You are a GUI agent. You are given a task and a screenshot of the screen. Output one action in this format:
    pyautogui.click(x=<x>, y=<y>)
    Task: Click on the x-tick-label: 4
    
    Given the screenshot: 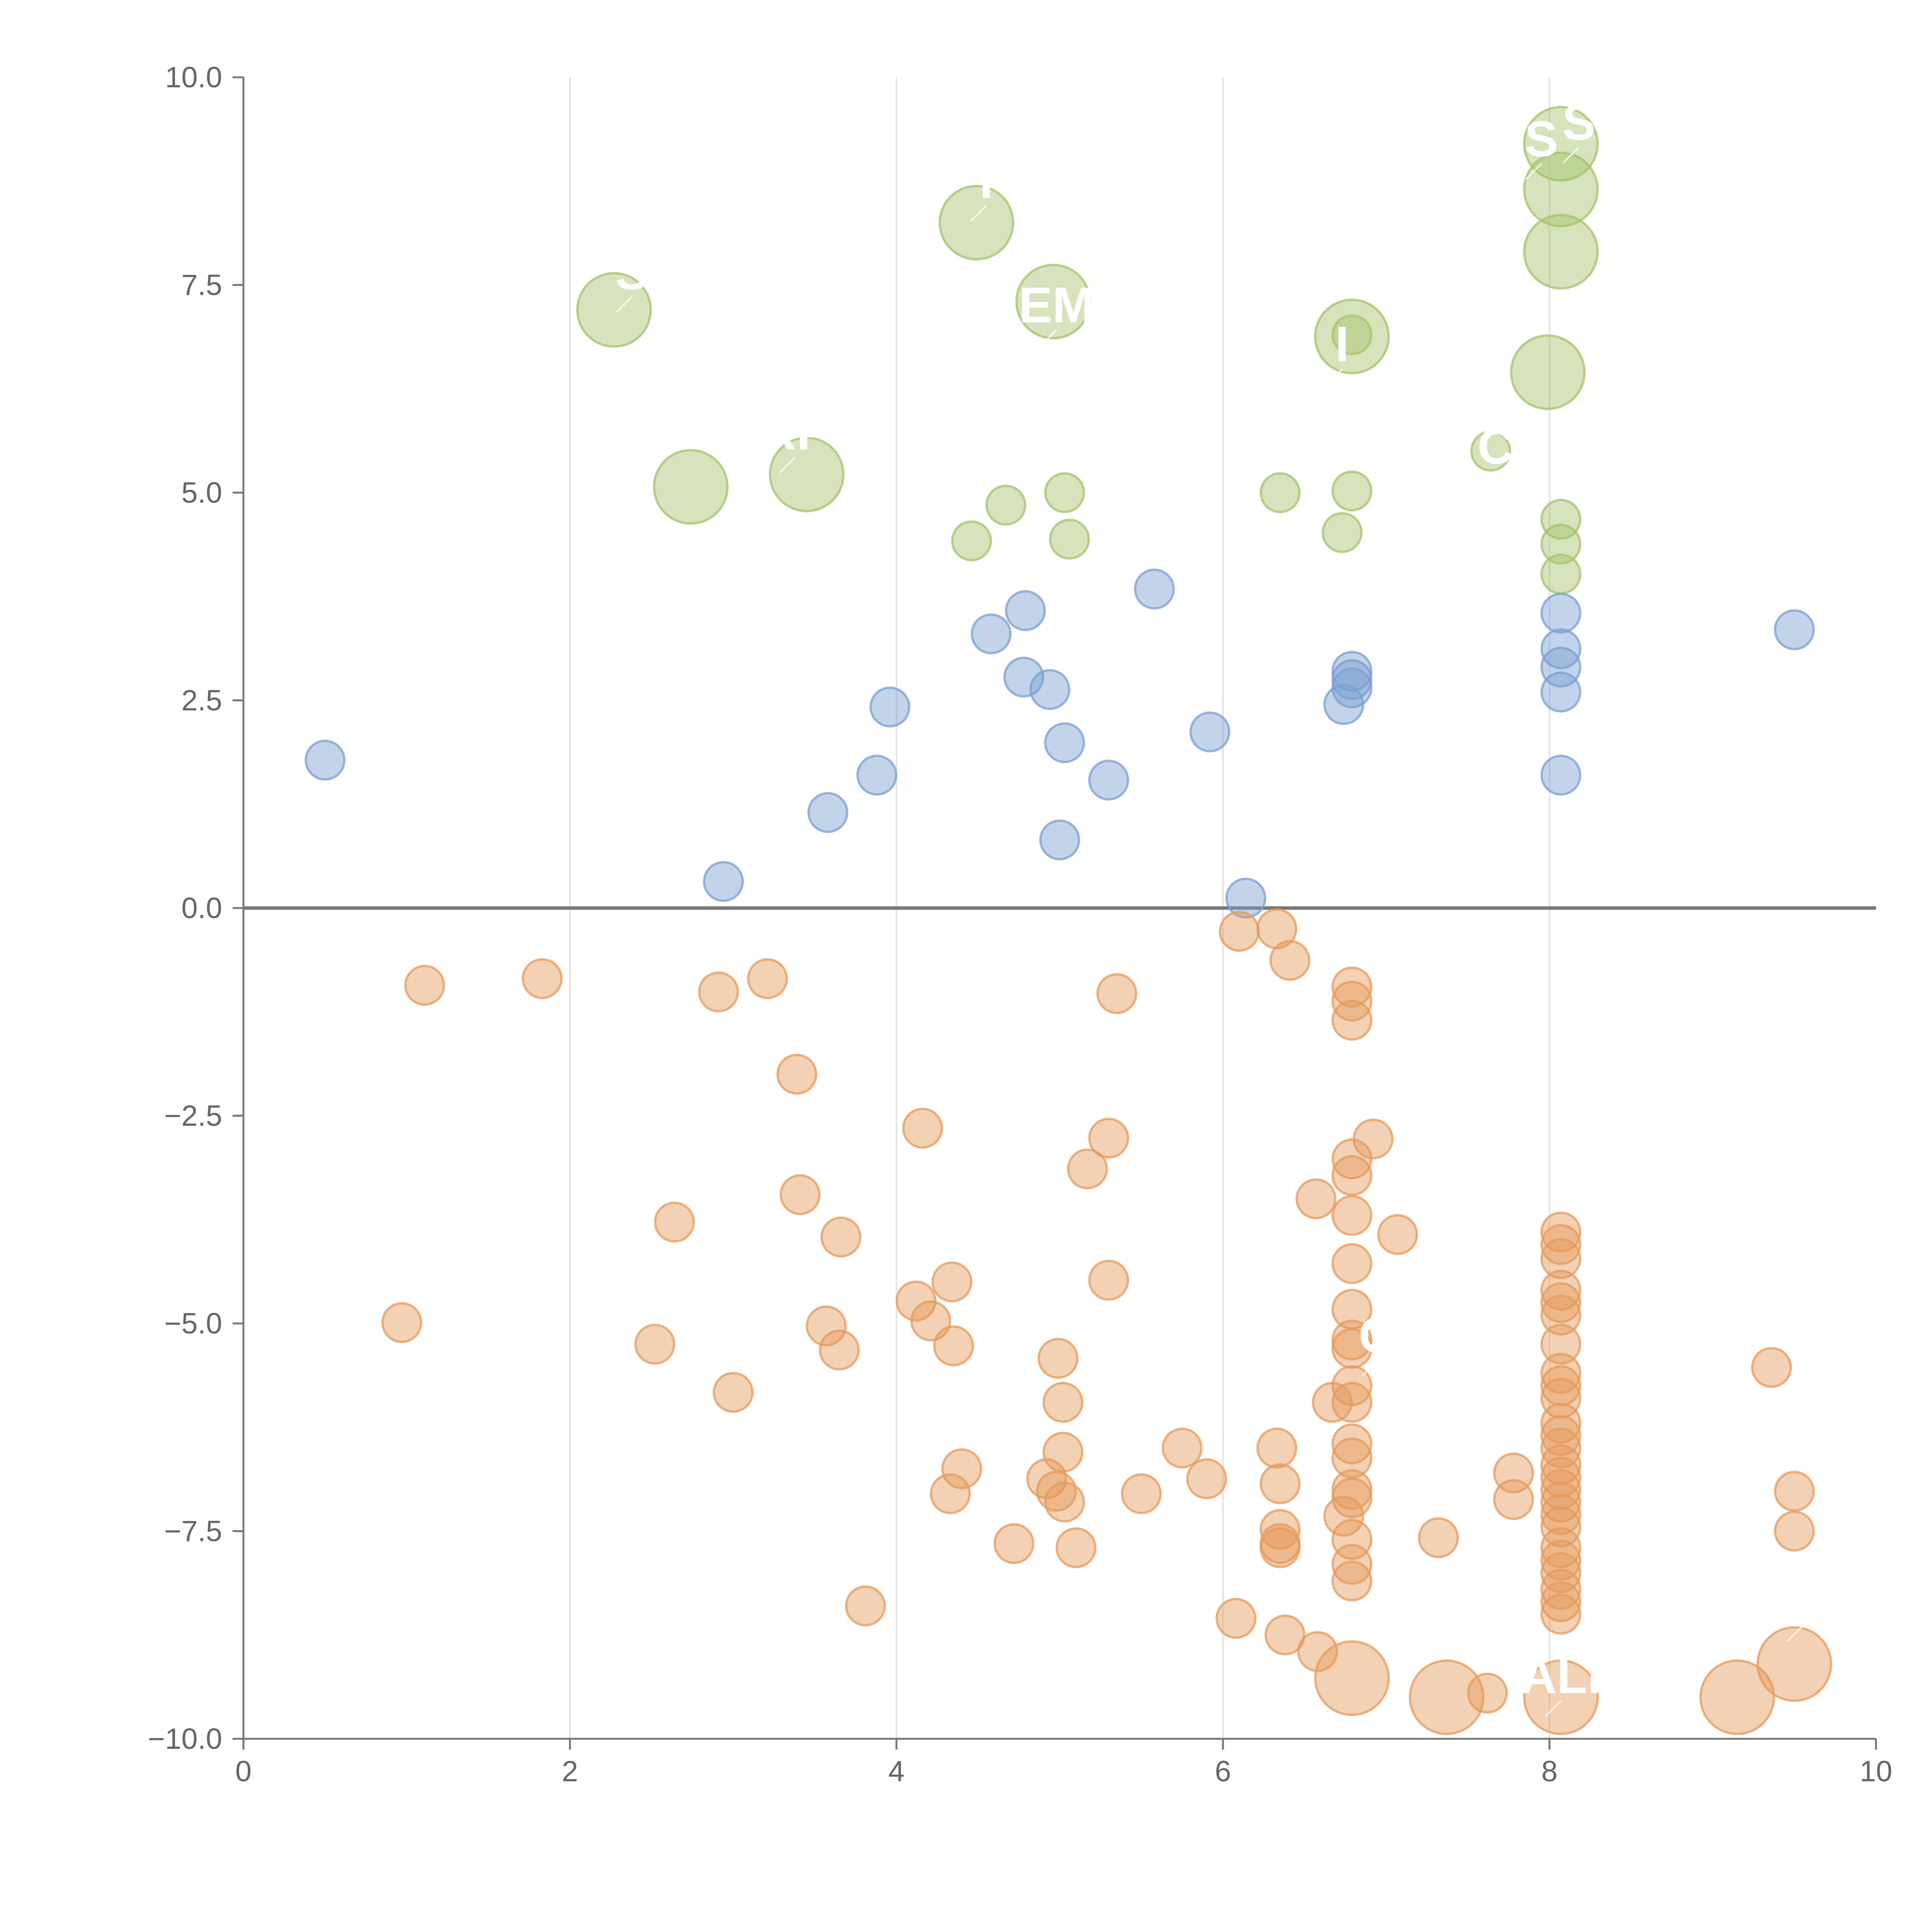 What is the action you would take?
    pyautogui.click(x=897, y=1771)
    